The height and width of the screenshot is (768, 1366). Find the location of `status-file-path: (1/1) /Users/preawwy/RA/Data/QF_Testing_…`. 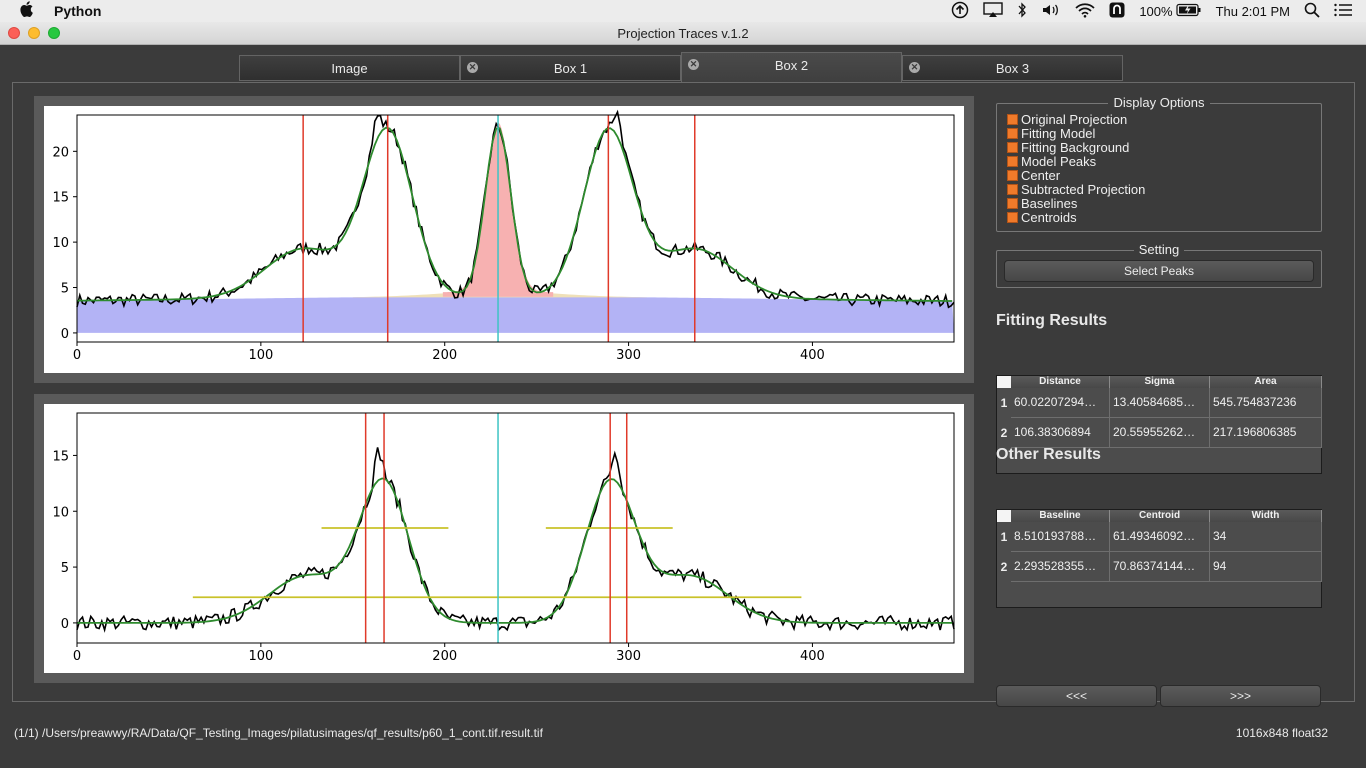

status-file-path: (1/1) /Users/preawwy/RA/Data/QF_Testing_… is located at coordinates (278, 733).